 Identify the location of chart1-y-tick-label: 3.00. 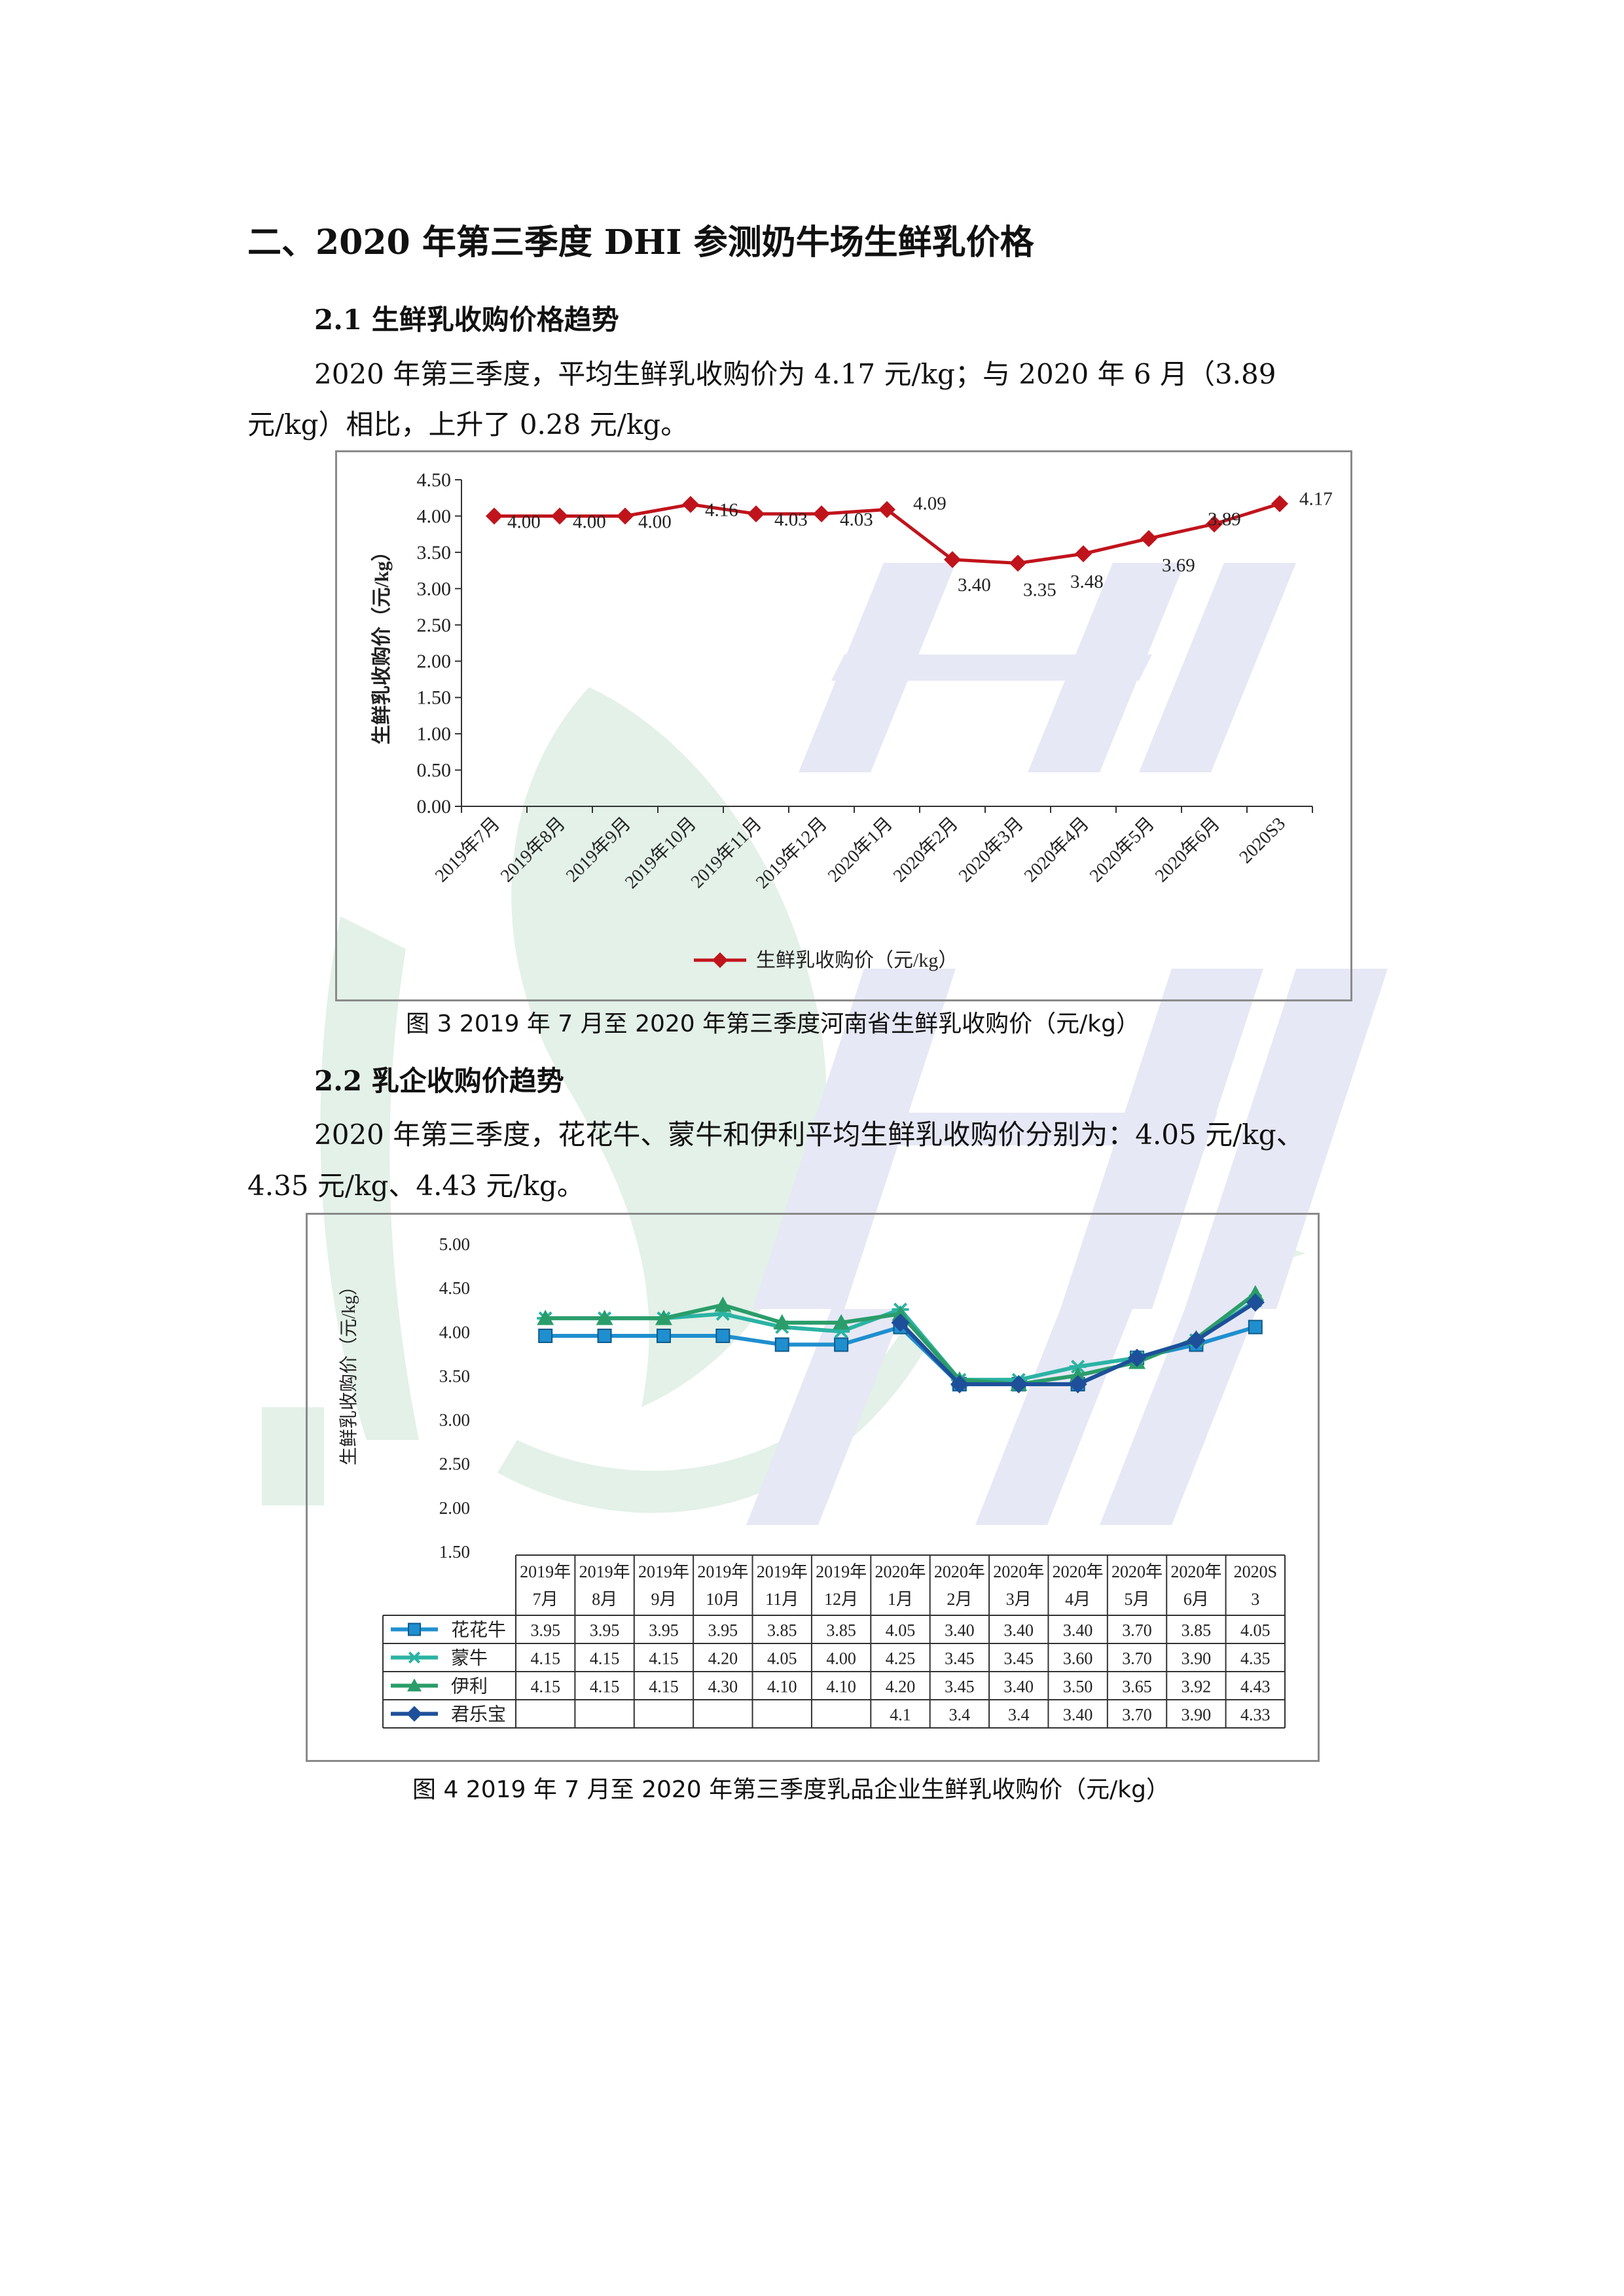
(434, 589).